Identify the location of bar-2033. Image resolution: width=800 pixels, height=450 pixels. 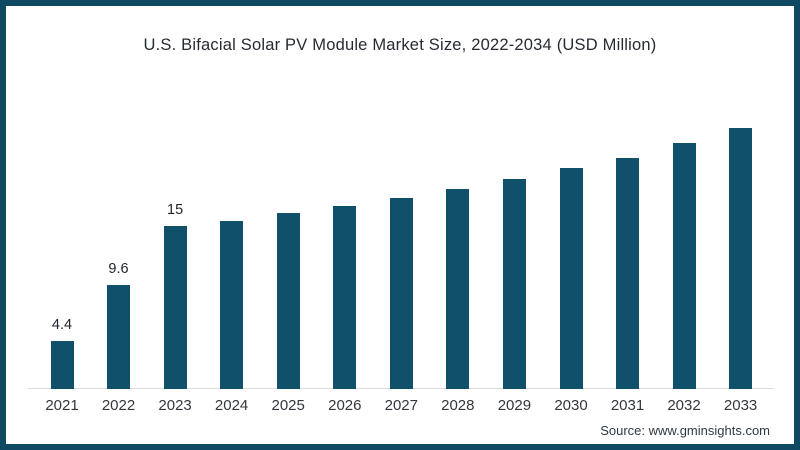
(741, 258).